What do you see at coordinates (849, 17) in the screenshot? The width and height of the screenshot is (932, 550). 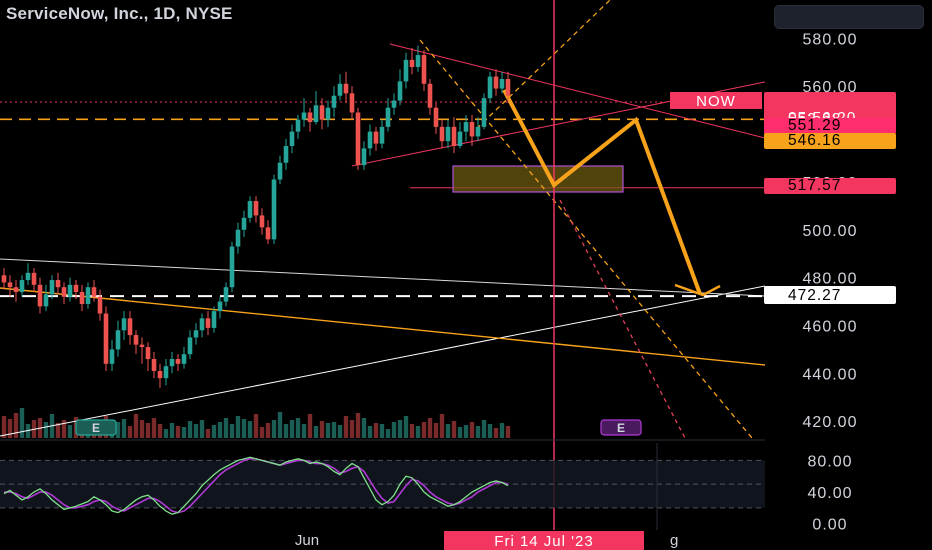 I see `top-right-button` at bounding box center [849, 17].